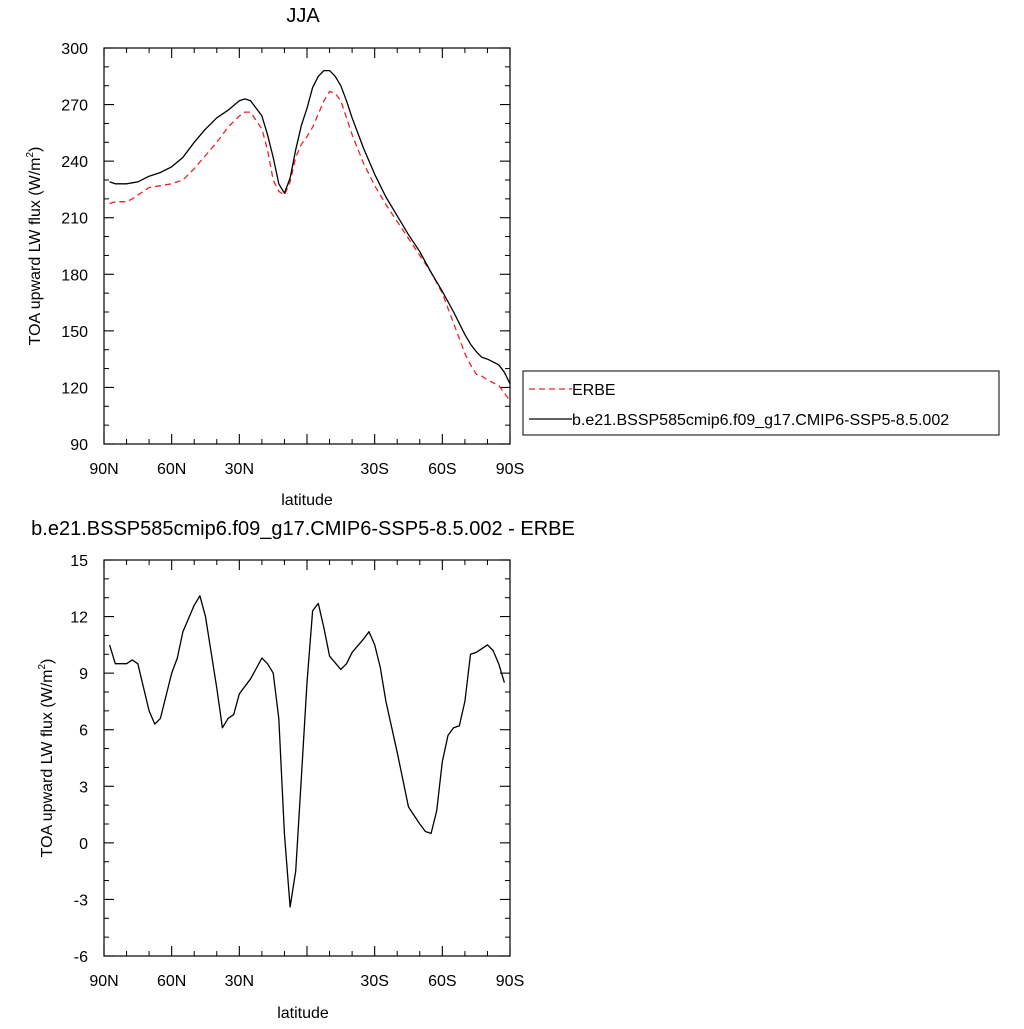 The height and width of the screenshot is (1029, 1024). Describe the element at coordinates (81, 957) in the screenshot. I see `bottom-y-tick-label: -6` at that location.